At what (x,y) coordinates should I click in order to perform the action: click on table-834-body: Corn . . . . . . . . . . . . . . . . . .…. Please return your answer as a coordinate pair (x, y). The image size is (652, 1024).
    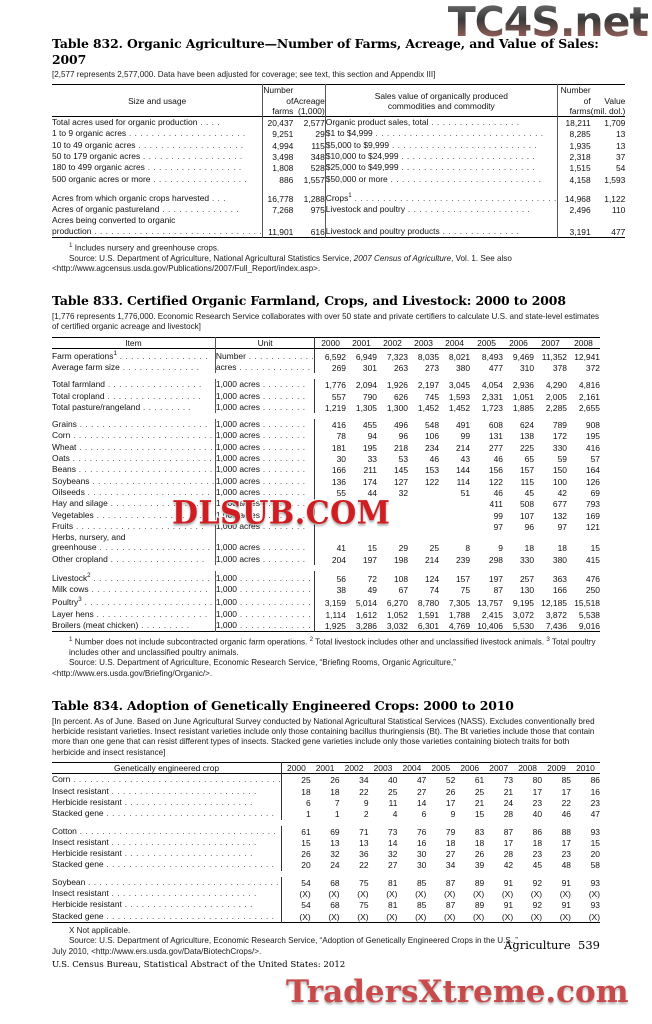
    Looking at the image, I should click on (326, 848).